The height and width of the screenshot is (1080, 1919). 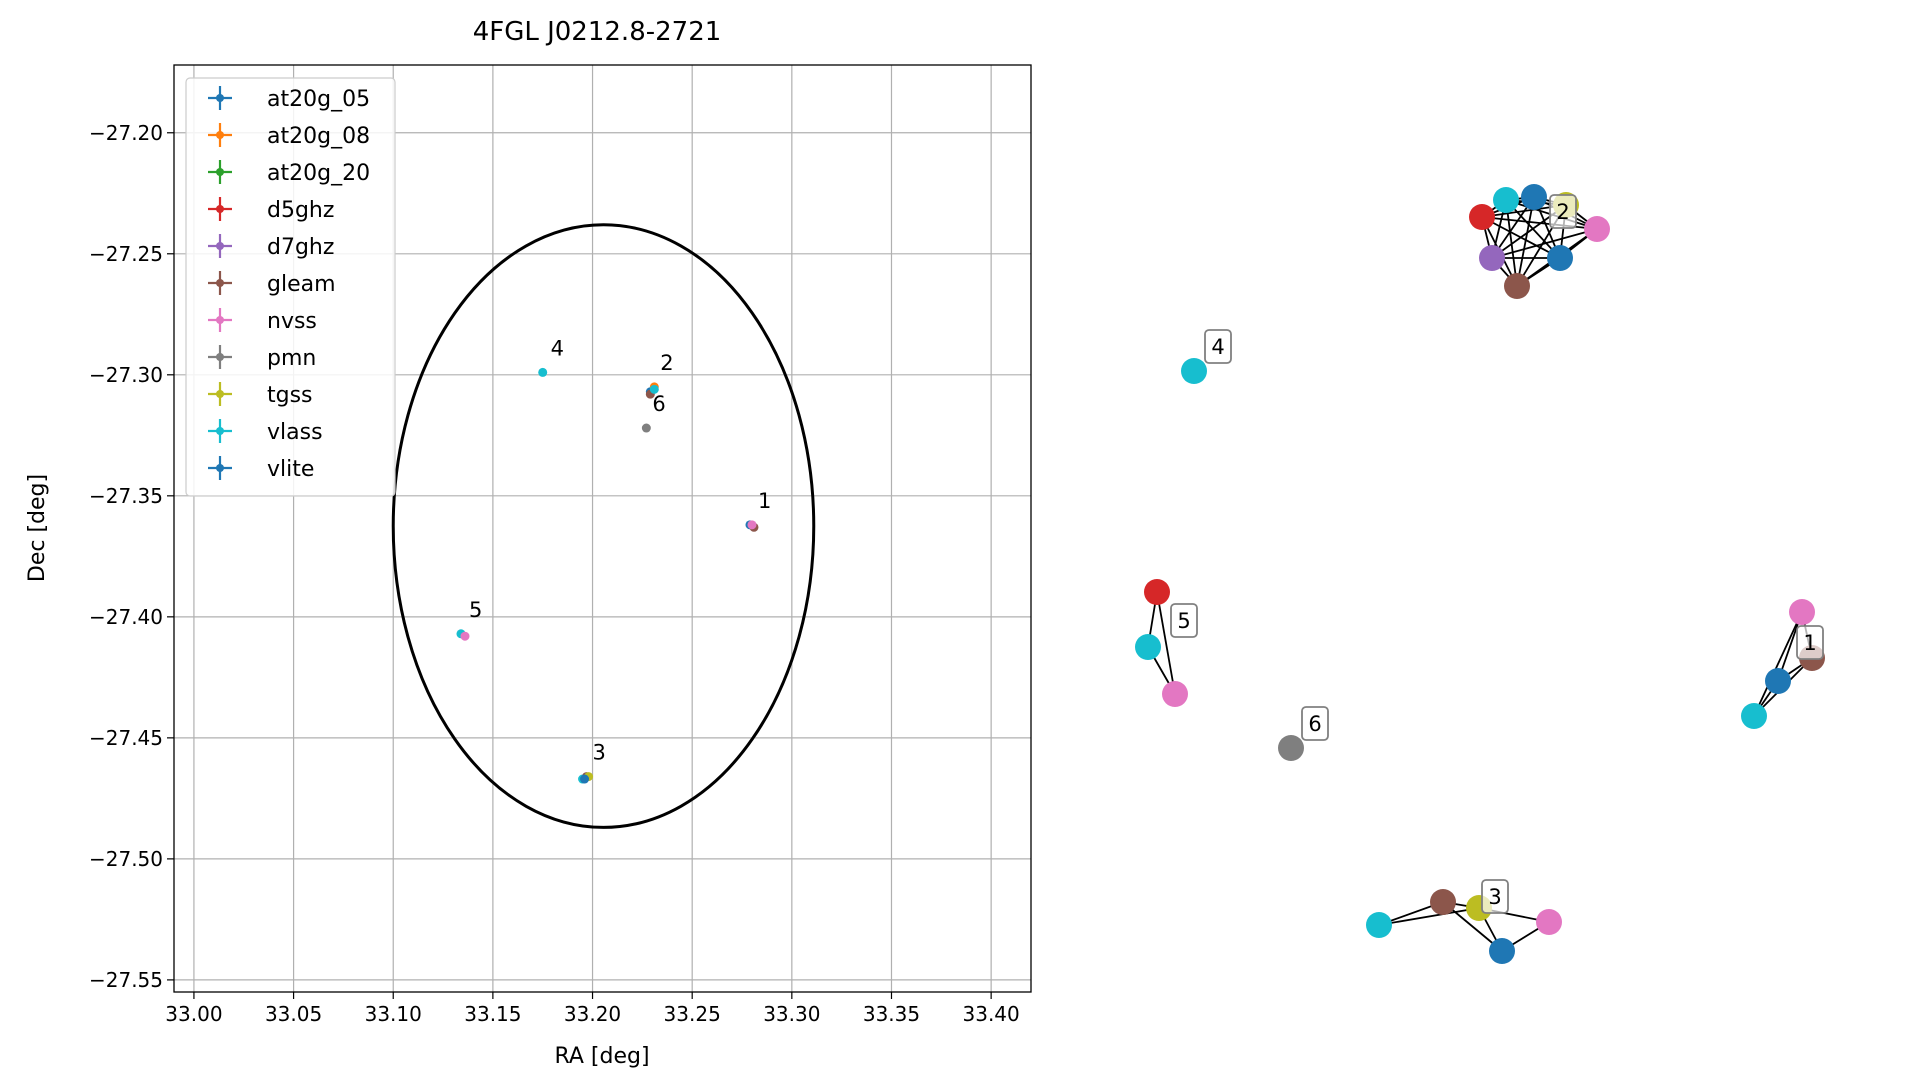 What do you see at coordinates (475, 610) in the screenshot?
I see `source-label: 5` at bounding box center [475, 610].